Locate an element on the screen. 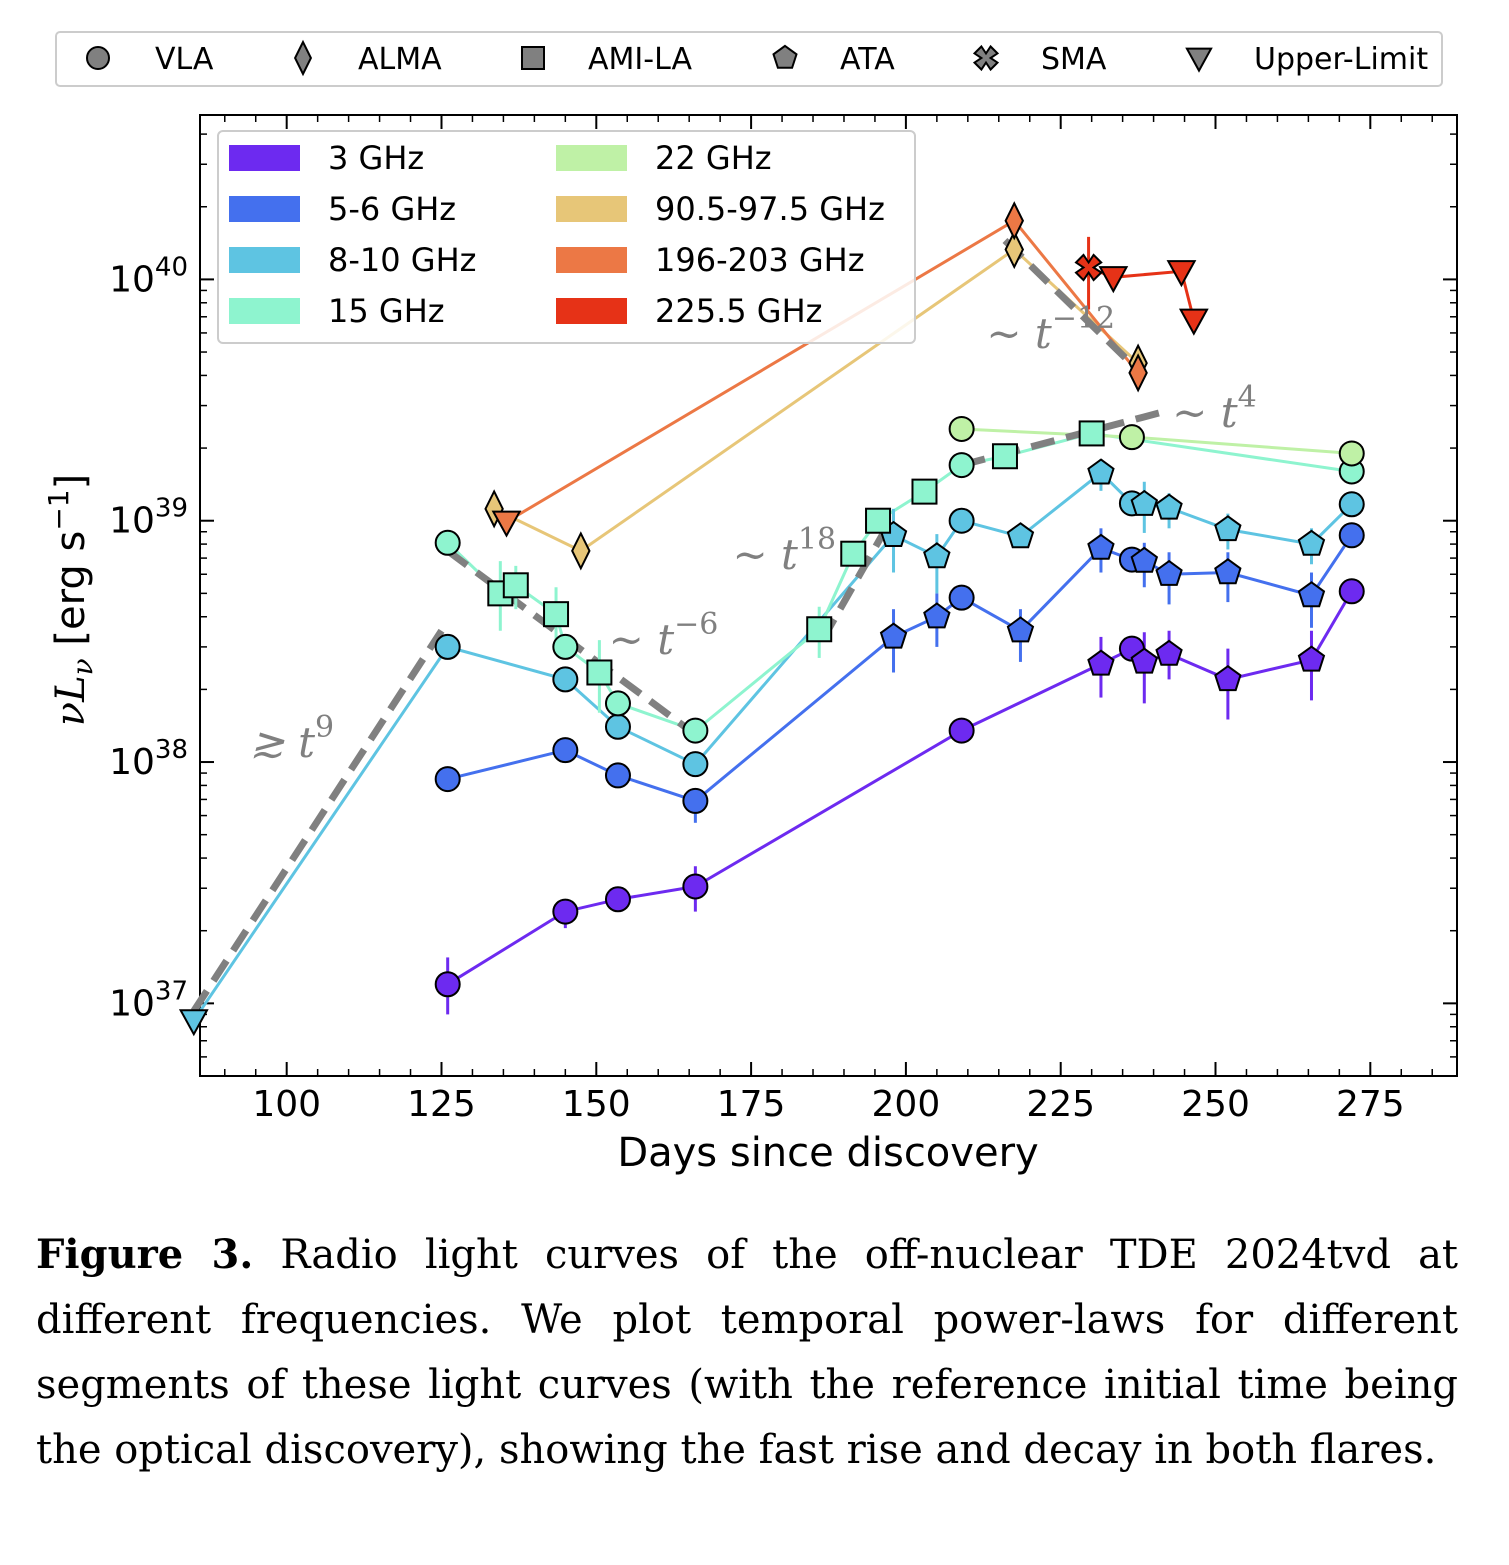  series-line-5-6-GHz is located at coordinates (900, 668).